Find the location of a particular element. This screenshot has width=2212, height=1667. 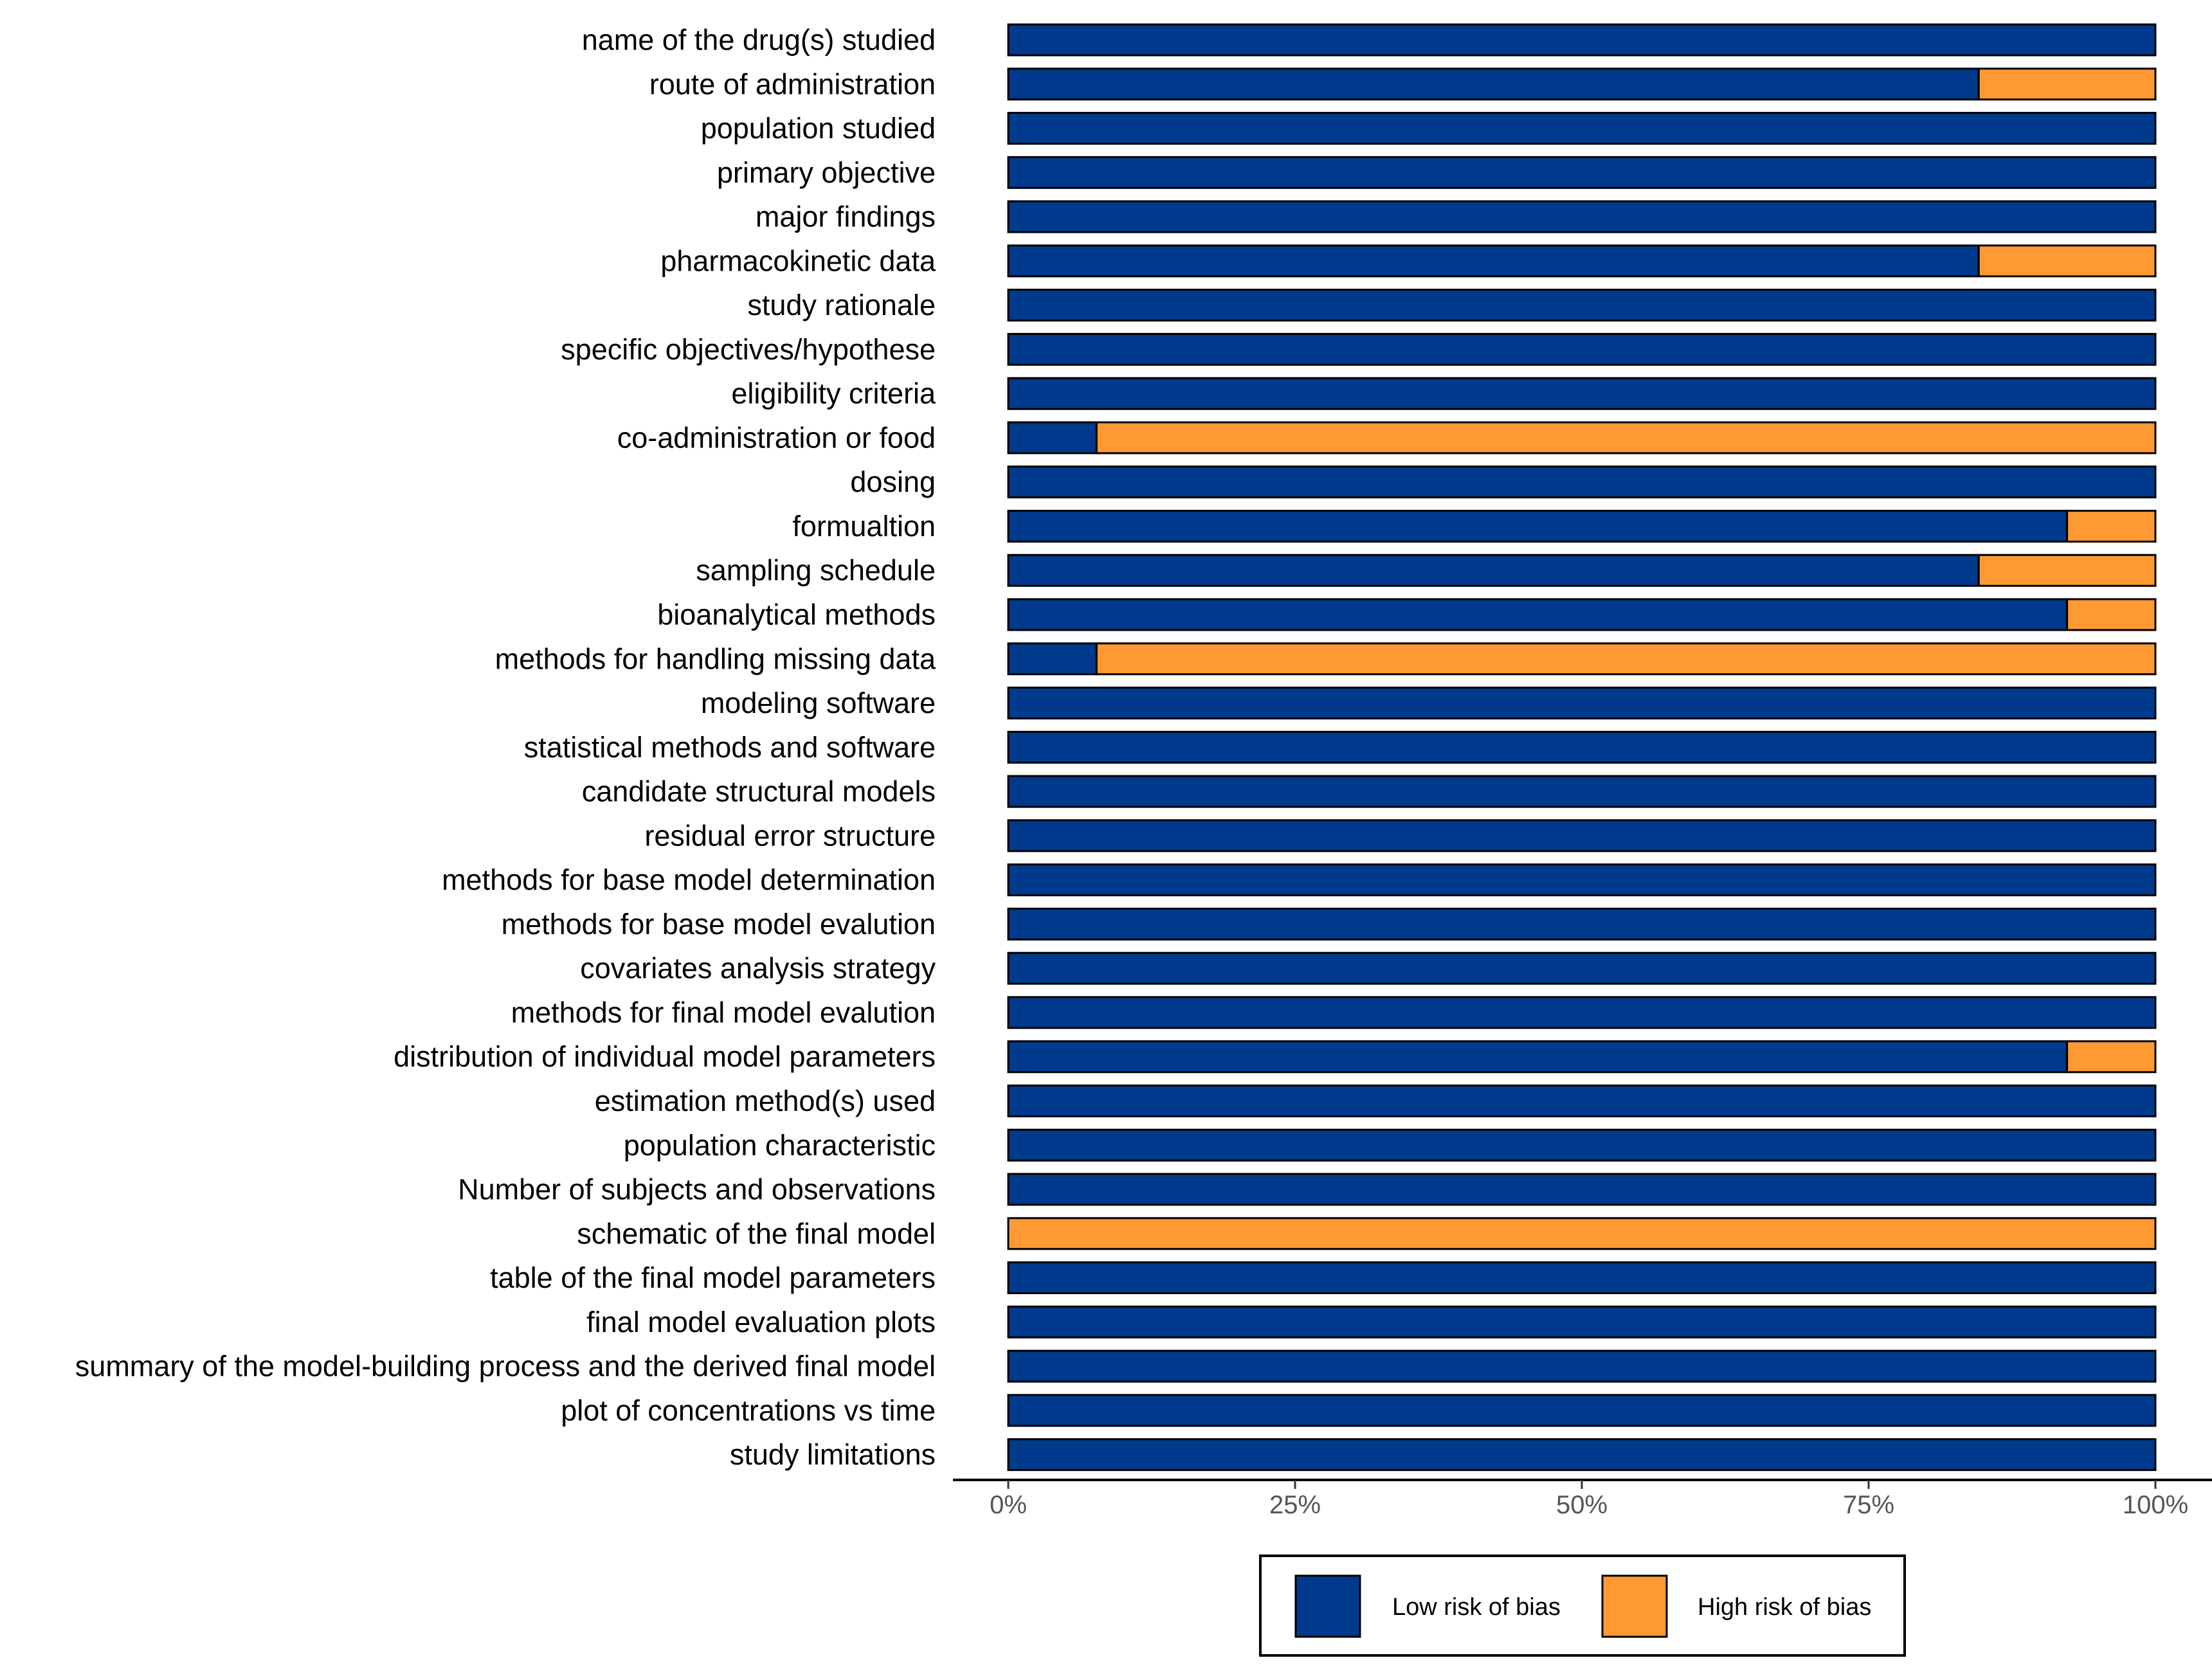

category-label: residual error structure is located at coordinates (790, 836).